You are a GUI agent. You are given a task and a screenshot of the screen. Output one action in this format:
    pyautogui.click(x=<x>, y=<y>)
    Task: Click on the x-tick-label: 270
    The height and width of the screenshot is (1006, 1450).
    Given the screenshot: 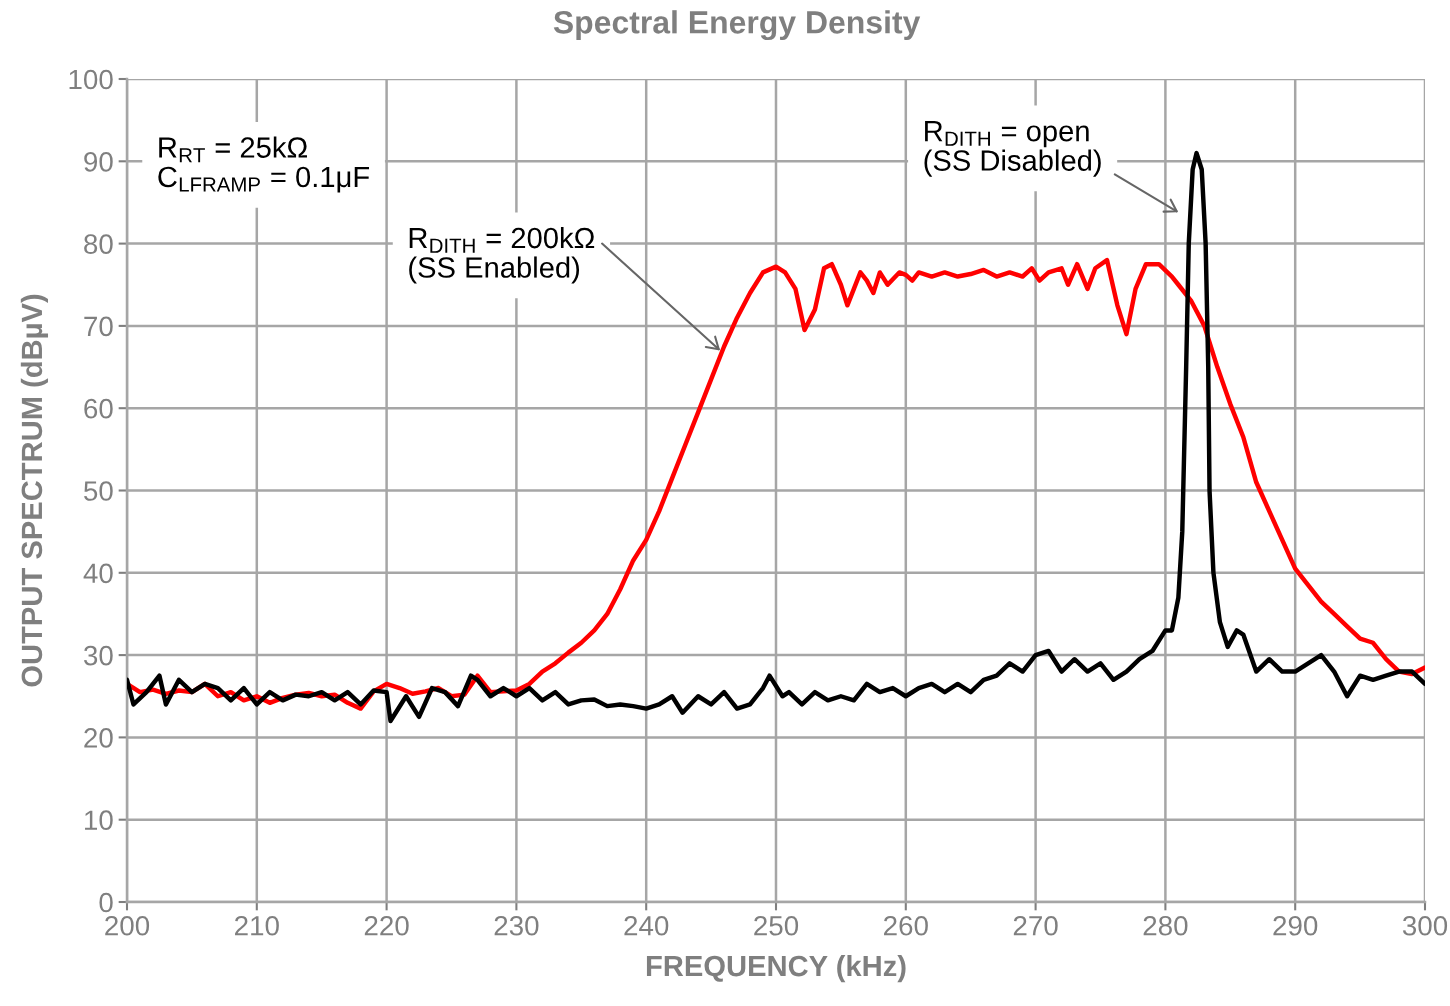 What is the action you would take?
    pyautogui.click(x=1035, y=925)
    